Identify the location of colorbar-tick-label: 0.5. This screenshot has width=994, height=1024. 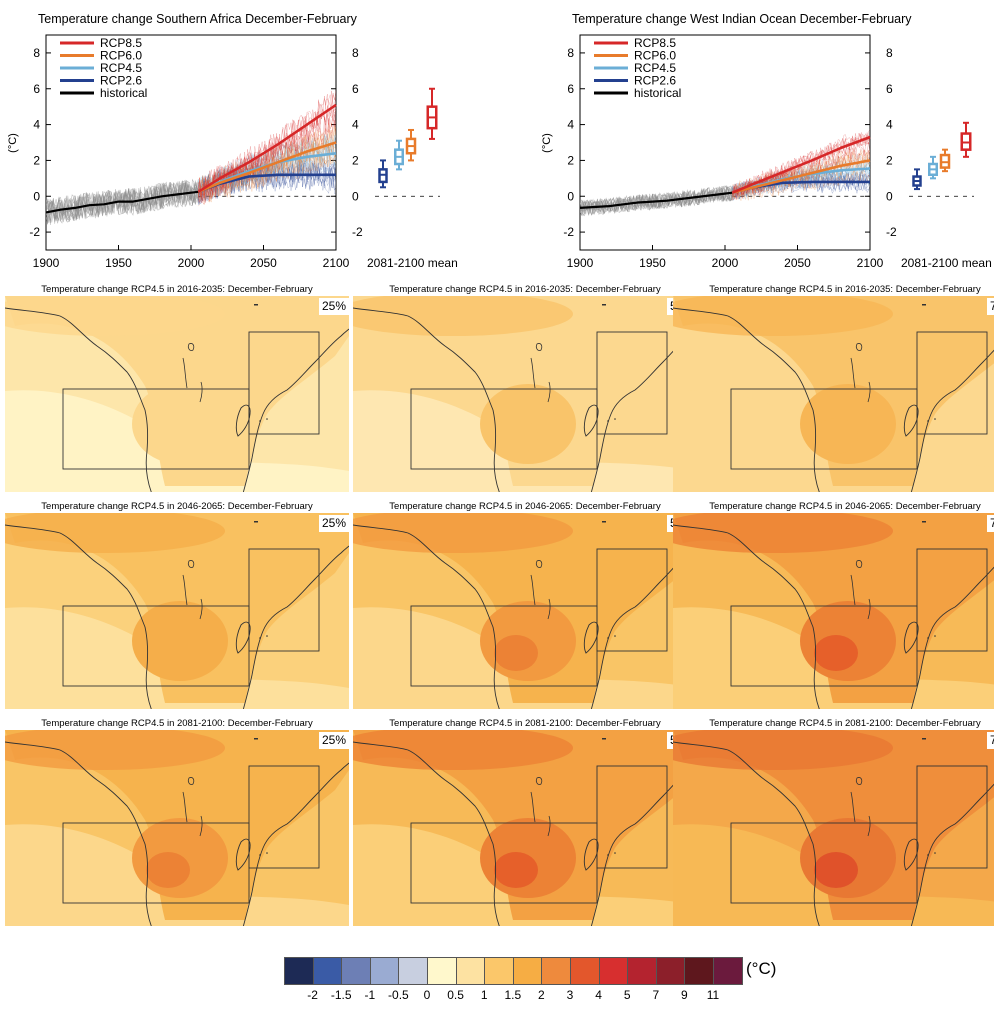
(455, 995).